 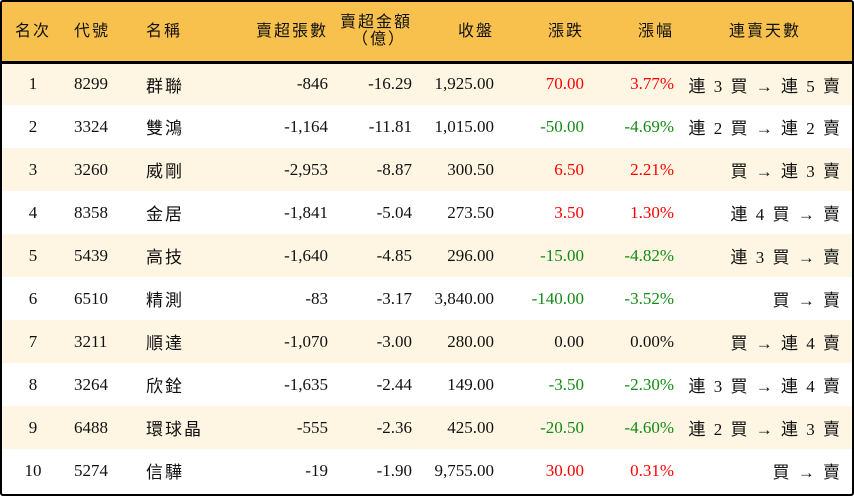 I want to click on cell-rank: 6, so click(x=33, y=298).